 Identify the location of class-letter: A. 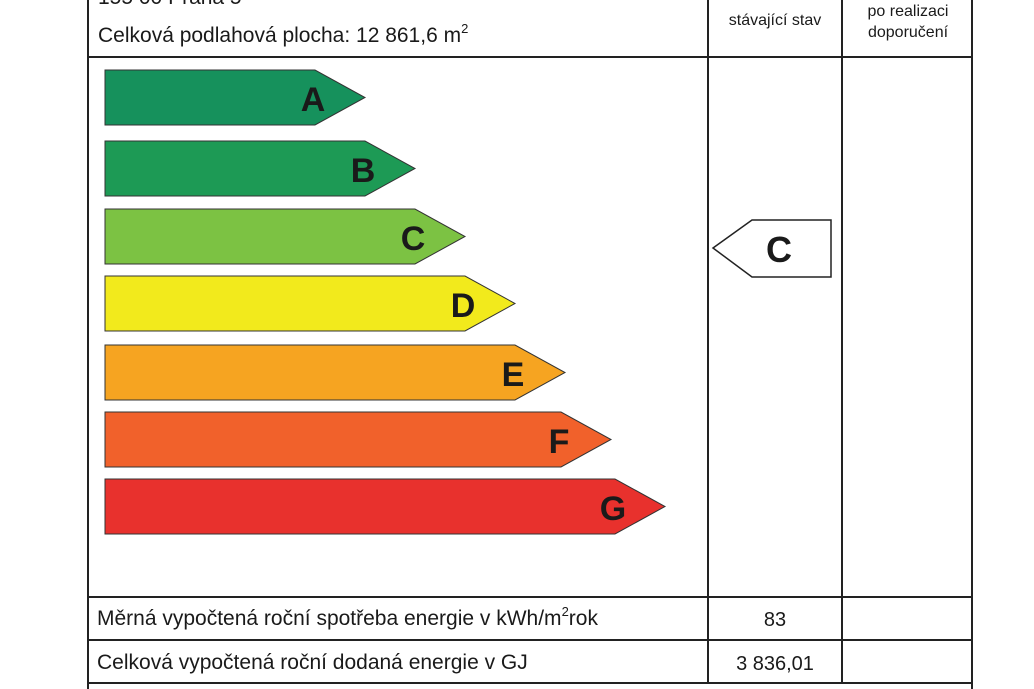
(313, 100).